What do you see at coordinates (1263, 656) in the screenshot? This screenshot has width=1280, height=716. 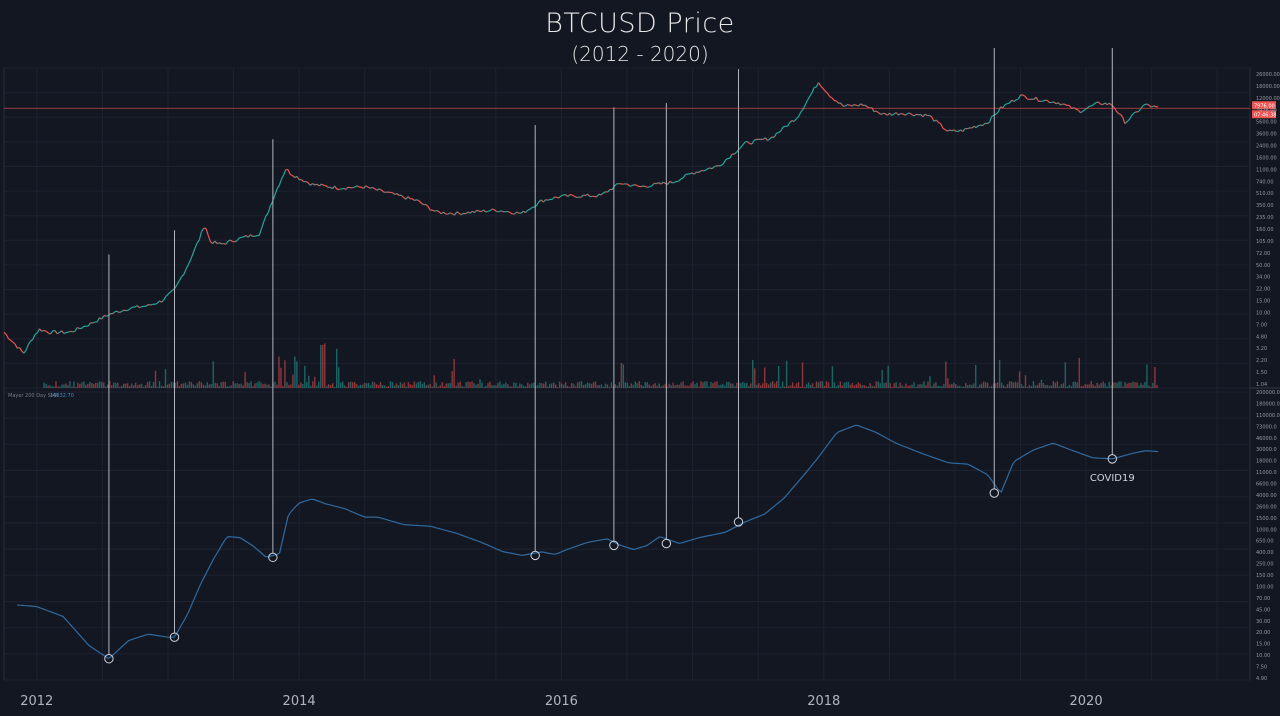 I see `y-tick-label-sma: 10.00` at bounding box center [1263, 656].